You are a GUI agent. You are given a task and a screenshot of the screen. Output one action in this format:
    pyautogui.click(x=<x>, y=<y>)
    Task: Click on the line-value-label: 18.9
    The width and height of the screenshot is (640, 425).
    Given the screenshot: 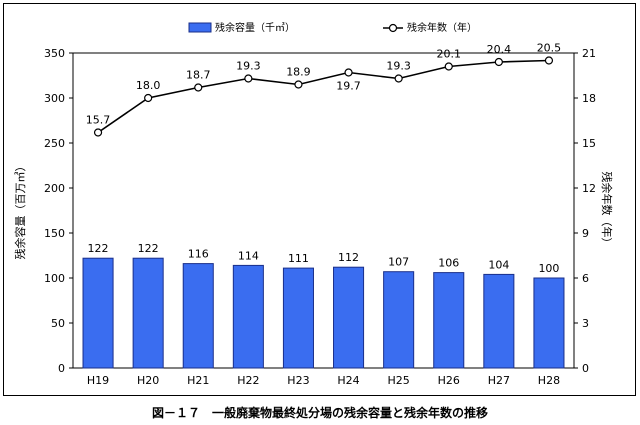 What is the action you would take?
    pyautogui.click(x=298, y=72)
    